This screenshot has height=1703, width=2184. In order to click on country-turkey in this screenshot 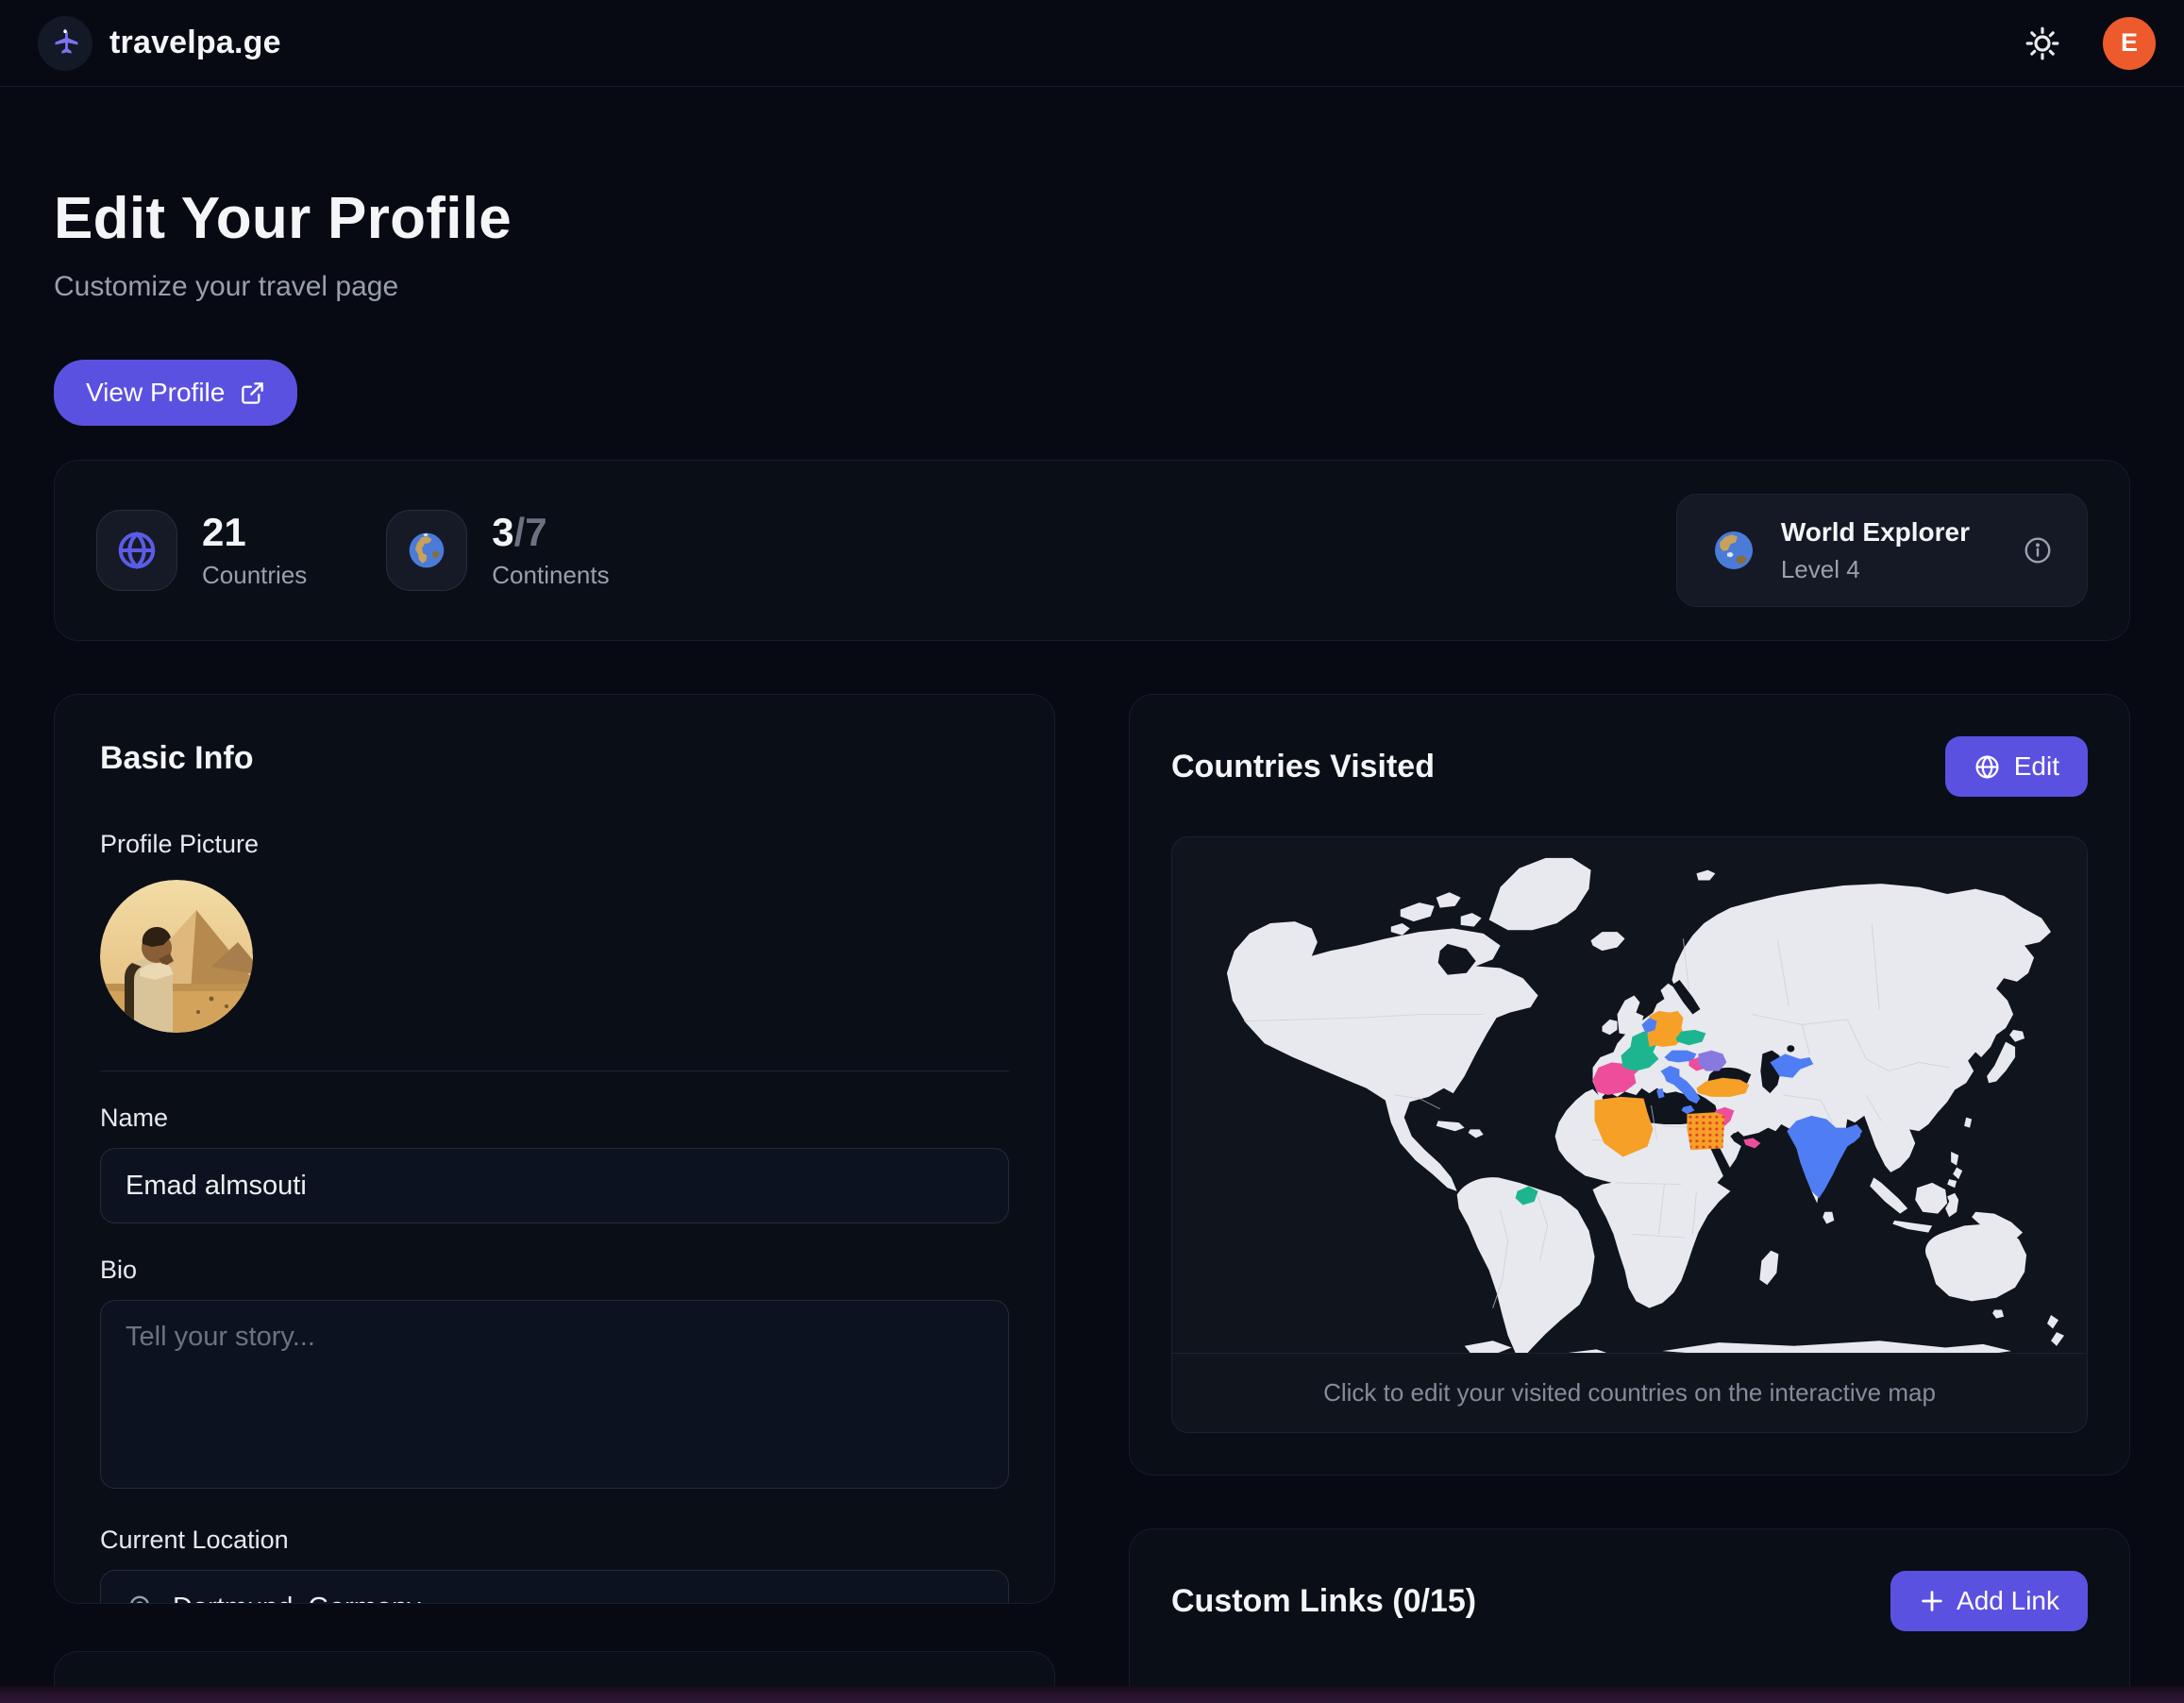, I will do `click(1723, 1087)`.